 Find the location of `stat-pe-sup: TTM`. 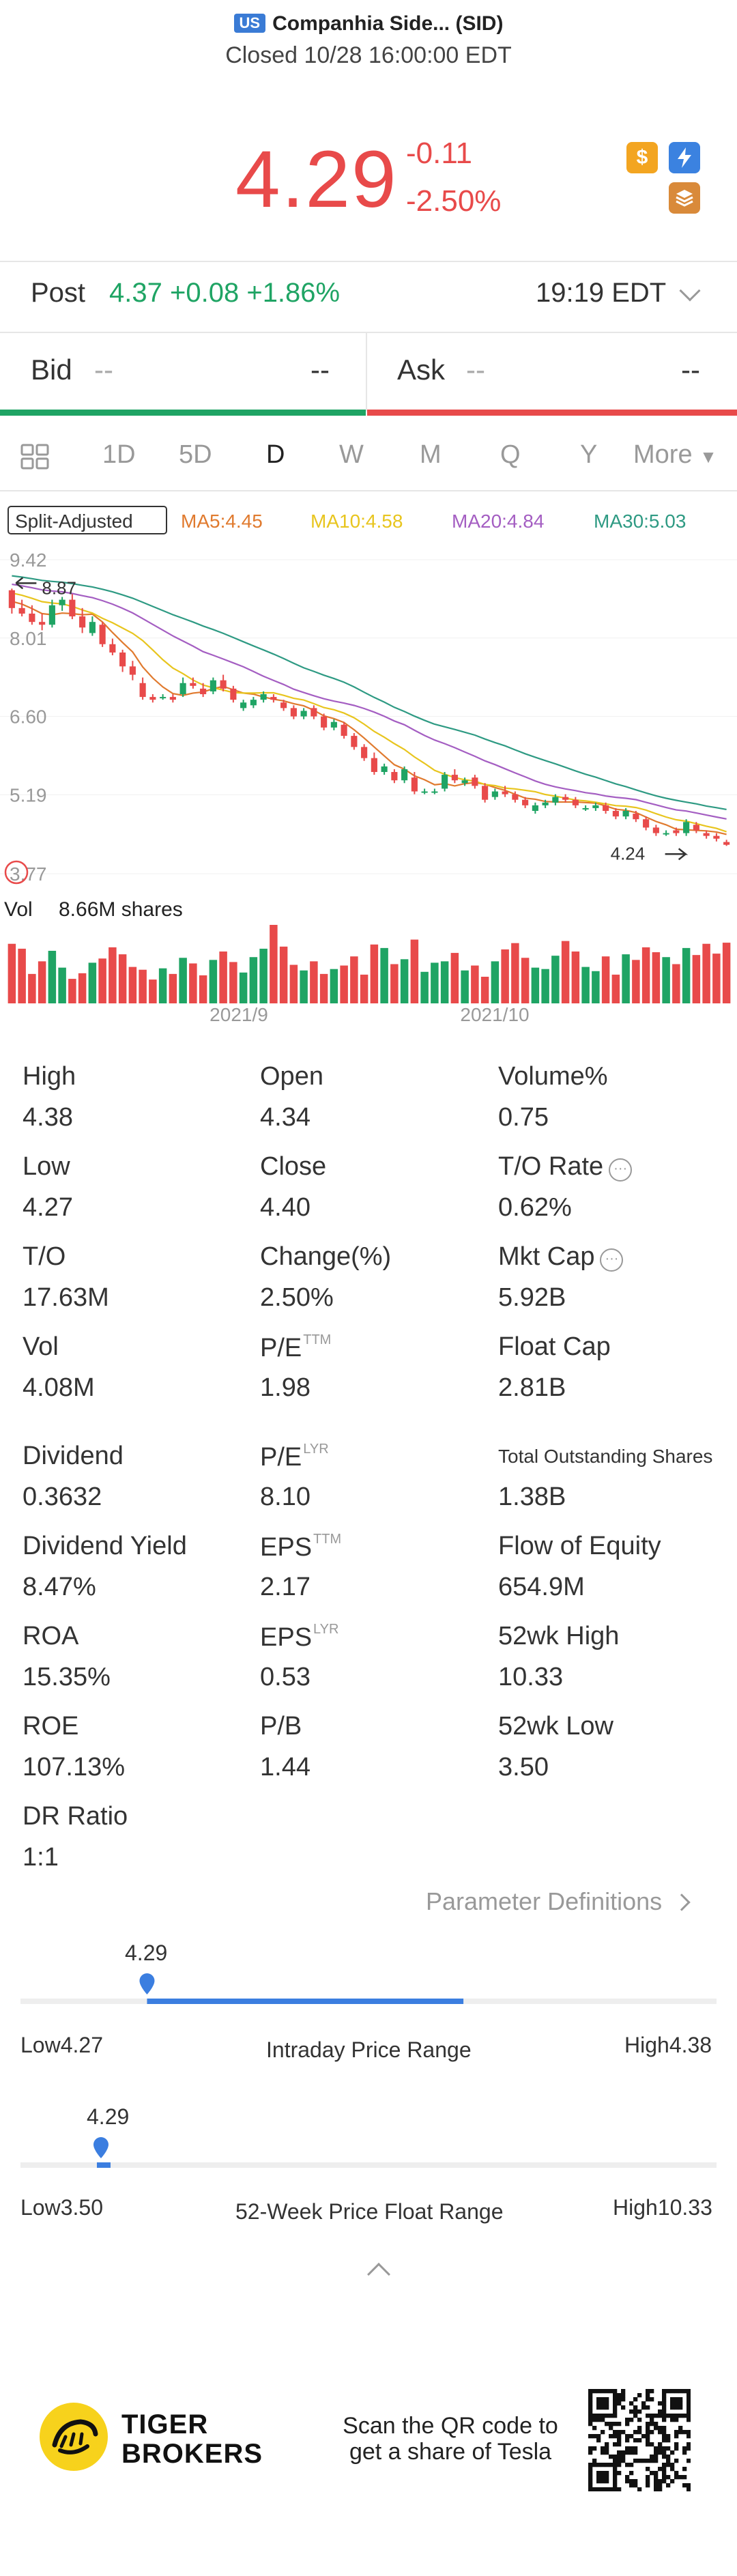

stat-pe-sup: TTM is located at coordinates (317, 1339).